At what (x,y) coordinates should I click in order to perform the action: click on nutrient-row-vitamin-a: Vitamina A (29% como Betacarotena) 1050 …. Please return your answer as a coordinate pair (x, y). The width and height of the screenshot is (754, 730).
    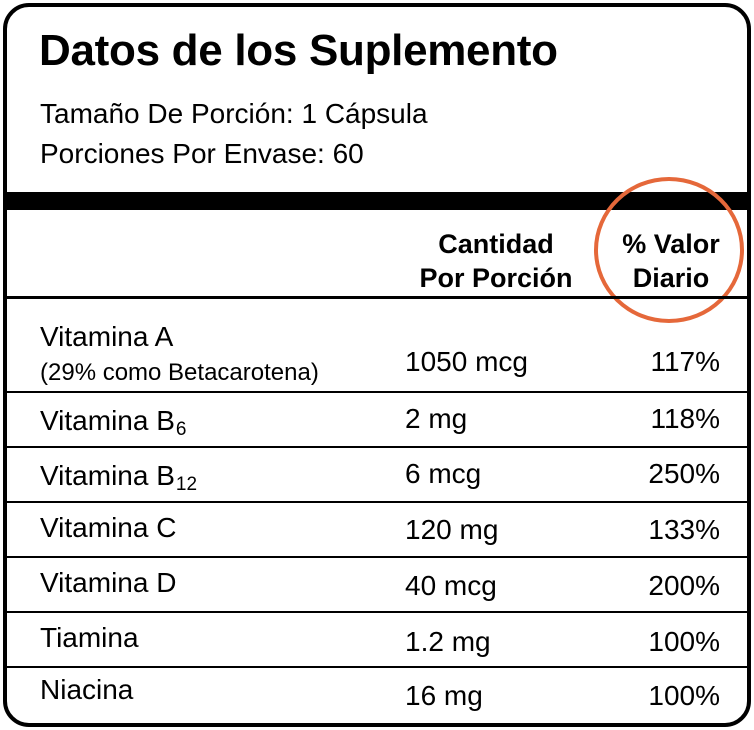
    Looking at the image, I should click on (377, 346).